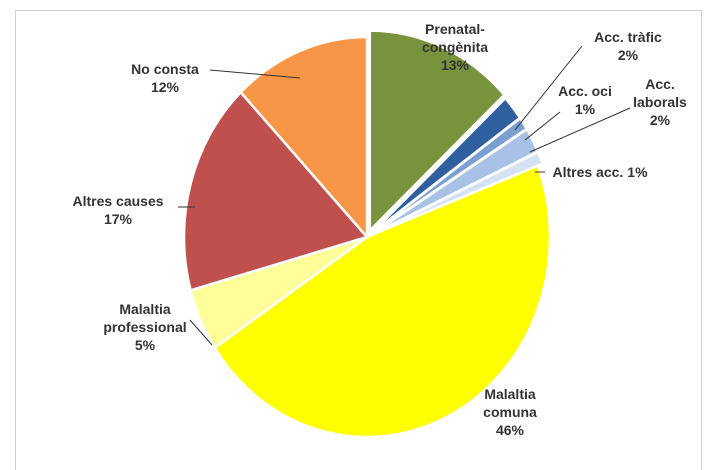 This screenshot has height=470, width=709. I want to click on category-label: Malaltia comuna, so click(510, 403).